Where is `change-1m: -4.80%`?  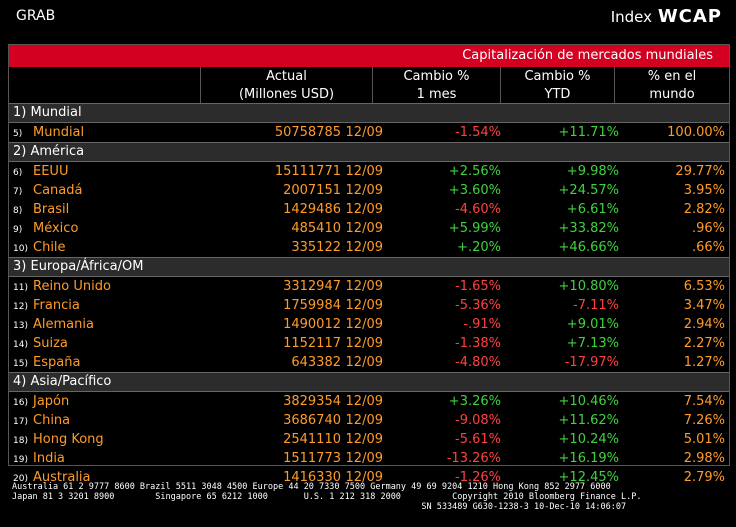 change-1m: -4.80% is located at coordinates (478, 362).